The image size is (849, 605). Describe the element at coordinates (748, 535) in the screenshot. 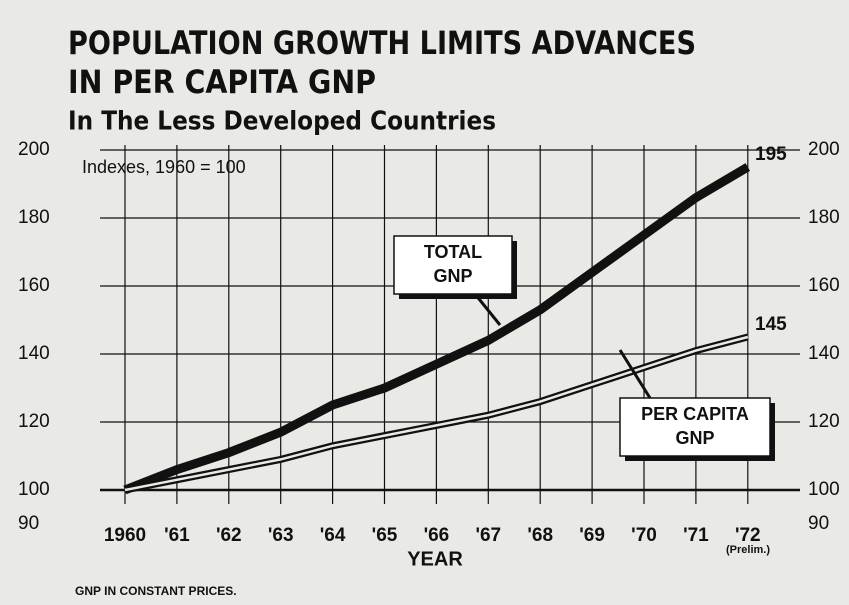

I see `x-tick-label: '72` at that location.